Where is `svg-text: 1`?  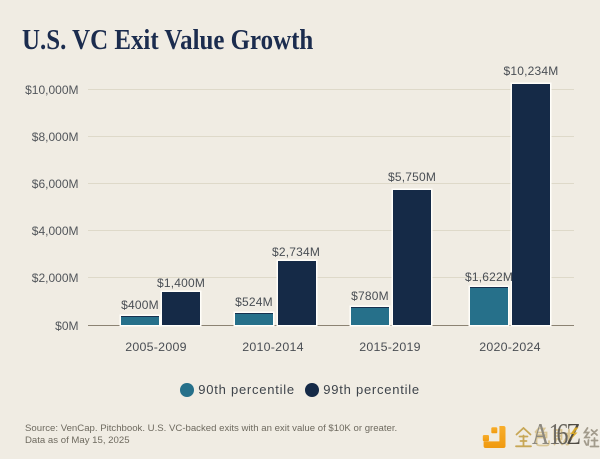
svg-text: 1 is located at coordinates (555, 433).